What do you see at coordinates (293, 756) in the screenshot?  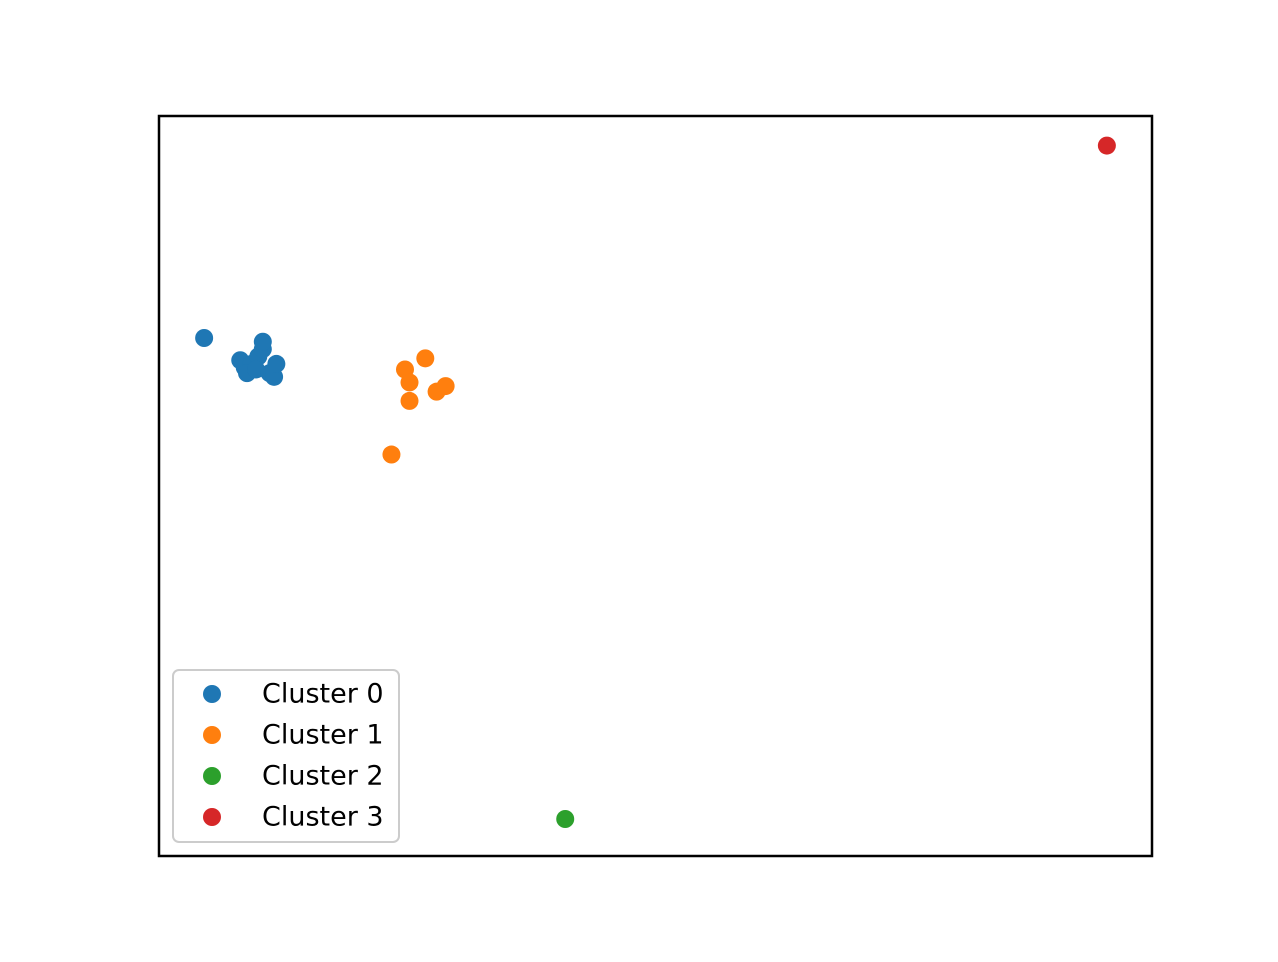 I see `legend-entries: Cluster 0 Cluster 1 Cluster 2 Cluster 3` at bounding box center [293, 756].